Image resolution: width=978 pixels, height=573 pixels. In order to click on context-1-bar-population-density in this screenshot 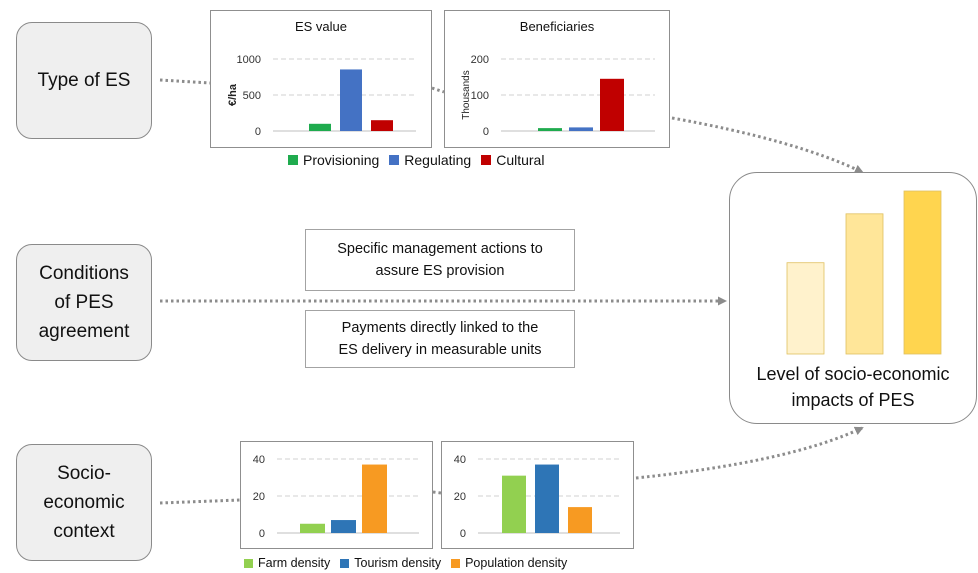, I will do `click(374, 498)`.